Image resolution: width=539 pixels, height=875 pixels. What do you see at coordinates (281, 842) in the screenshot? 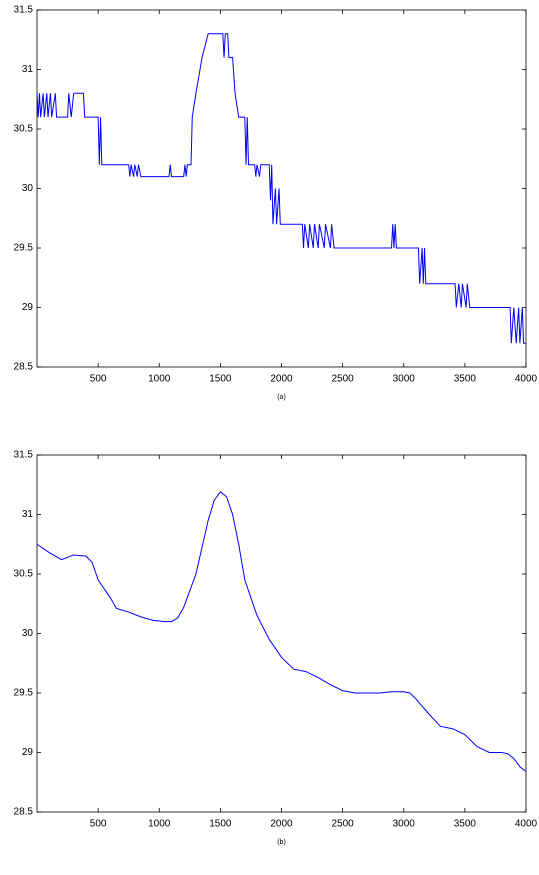
I see `caption: (b)` at bounding box center [281, 842].